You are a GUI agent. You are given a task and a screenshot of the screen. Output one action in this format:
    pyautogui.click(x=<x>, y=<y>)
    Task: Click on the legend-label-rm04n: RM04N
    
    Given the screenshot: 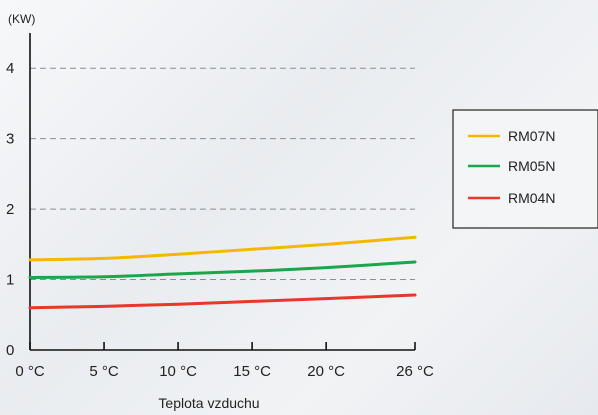 What is the action you would take?
    pyautogui.click(x=531, y=198)
    